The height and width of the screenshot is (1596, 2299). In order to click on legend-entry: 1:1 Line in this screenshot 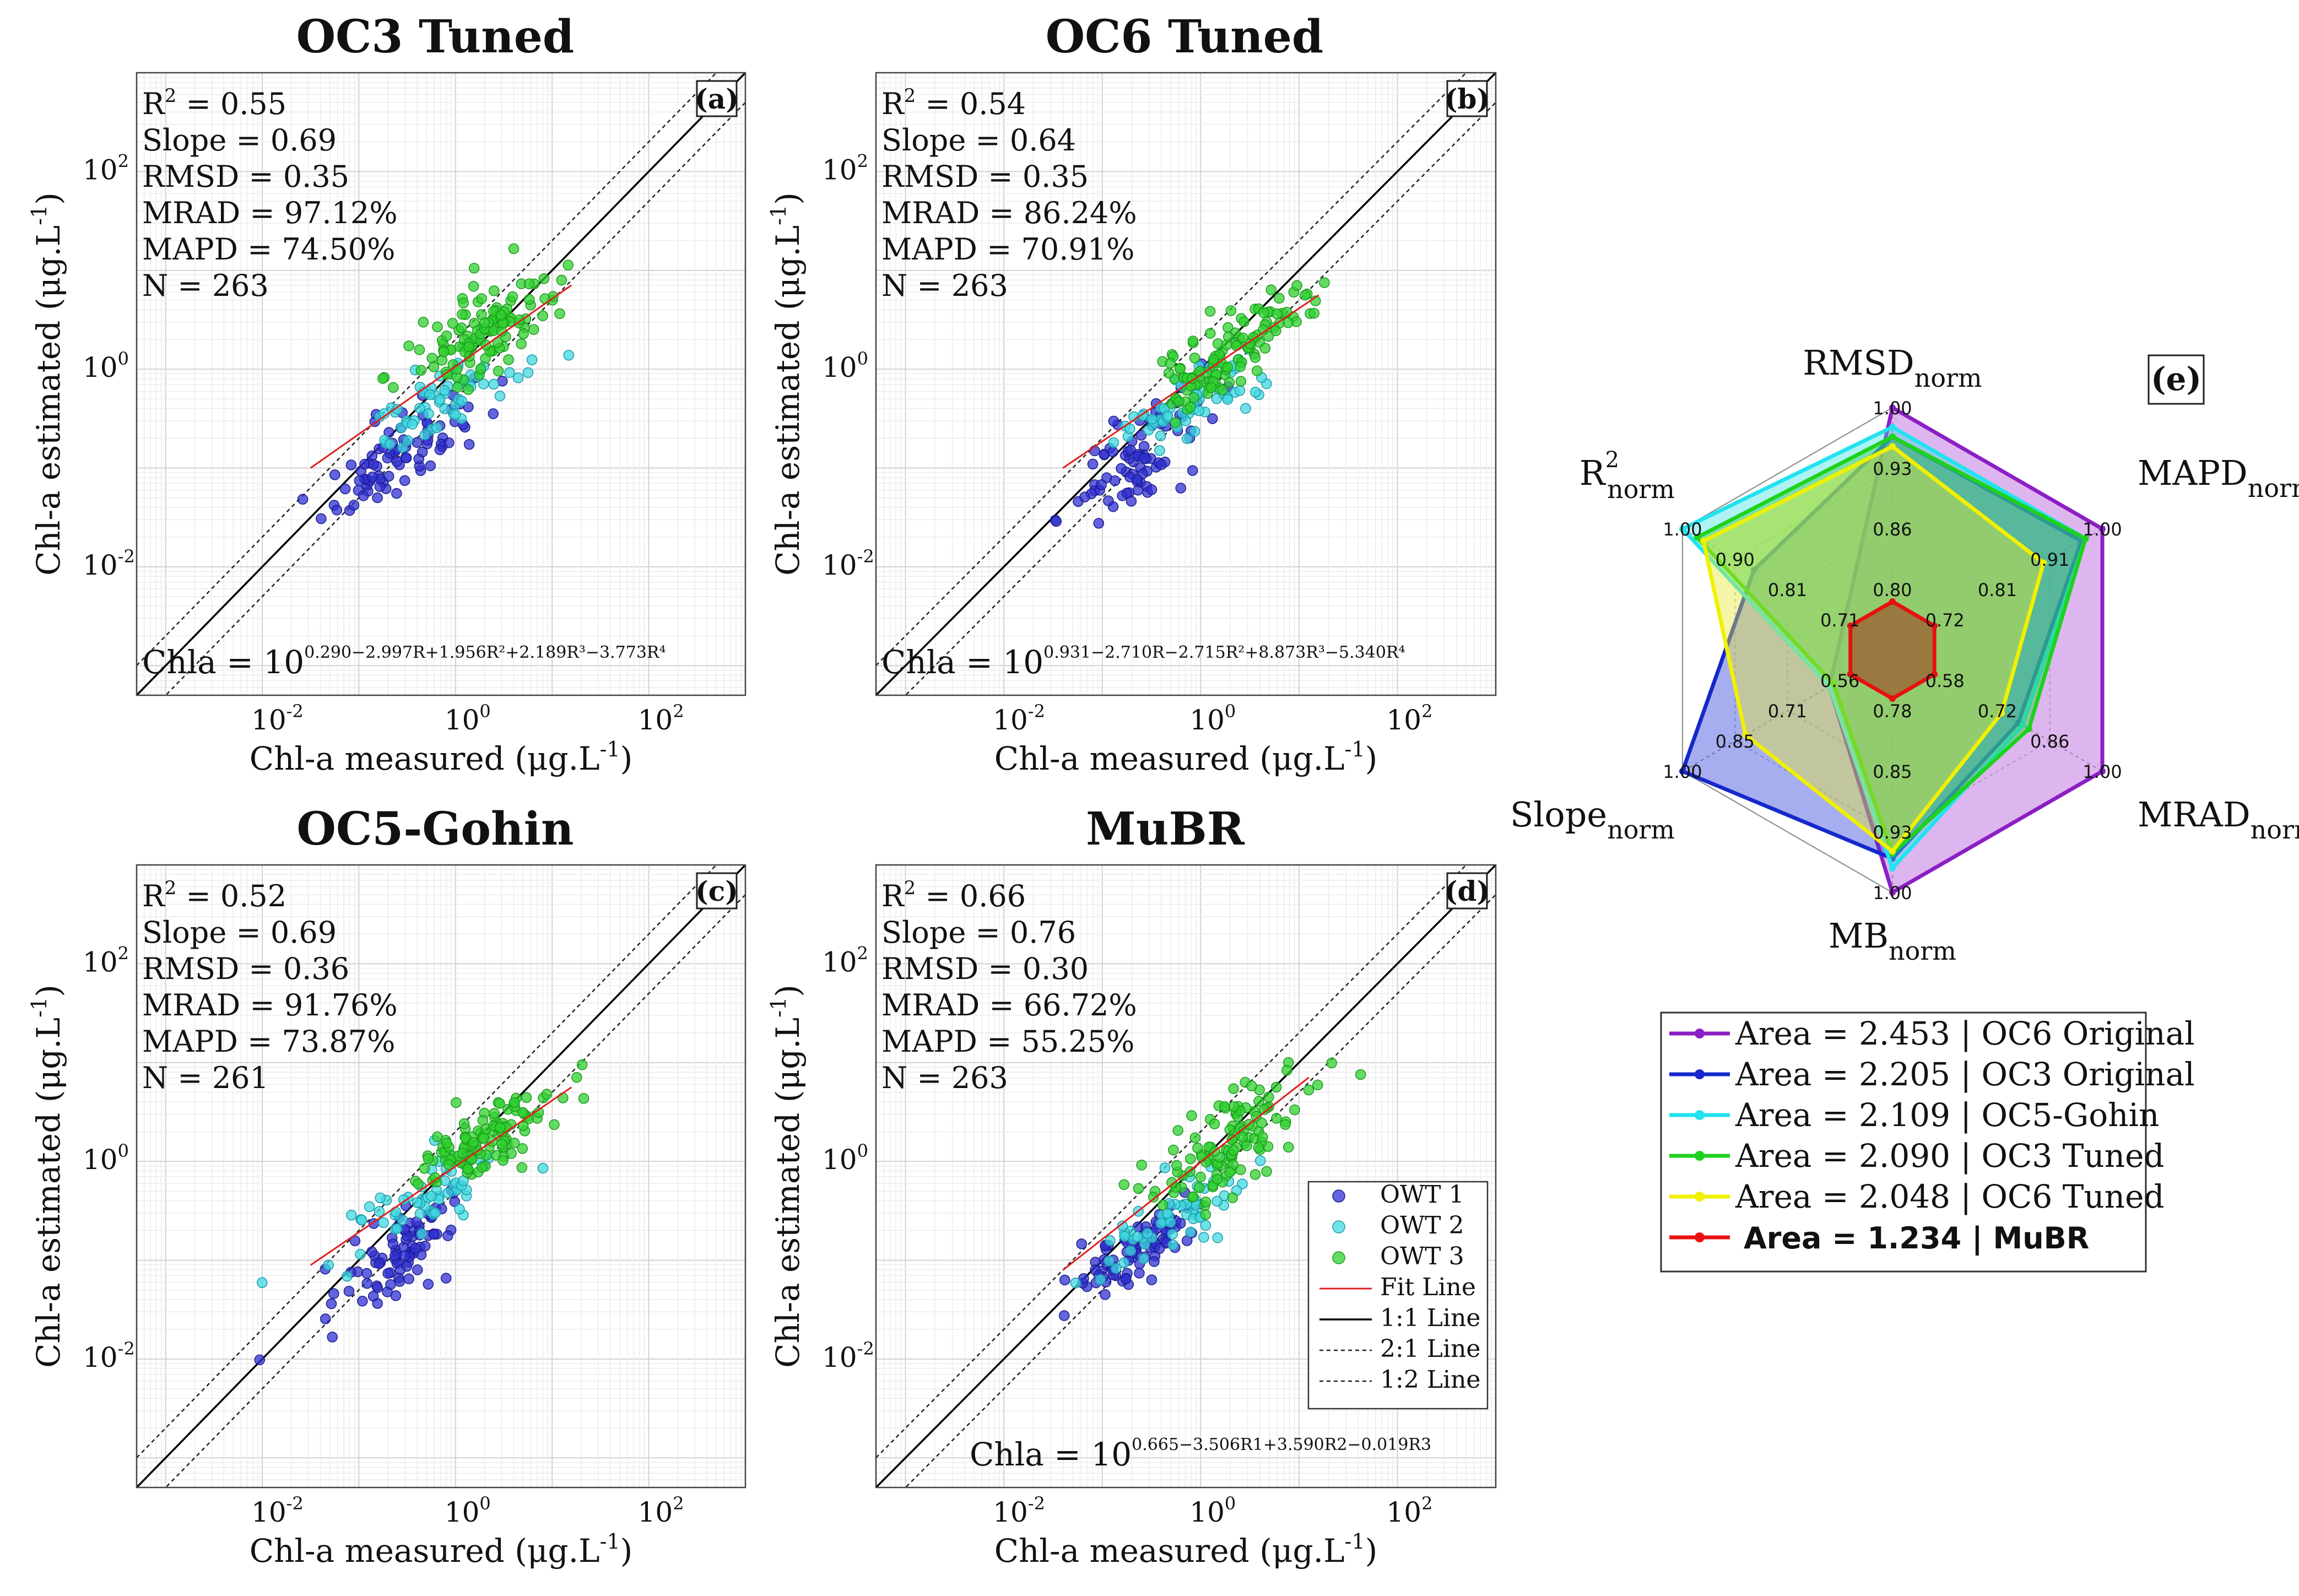, I will do `click(1430, 1318)`.